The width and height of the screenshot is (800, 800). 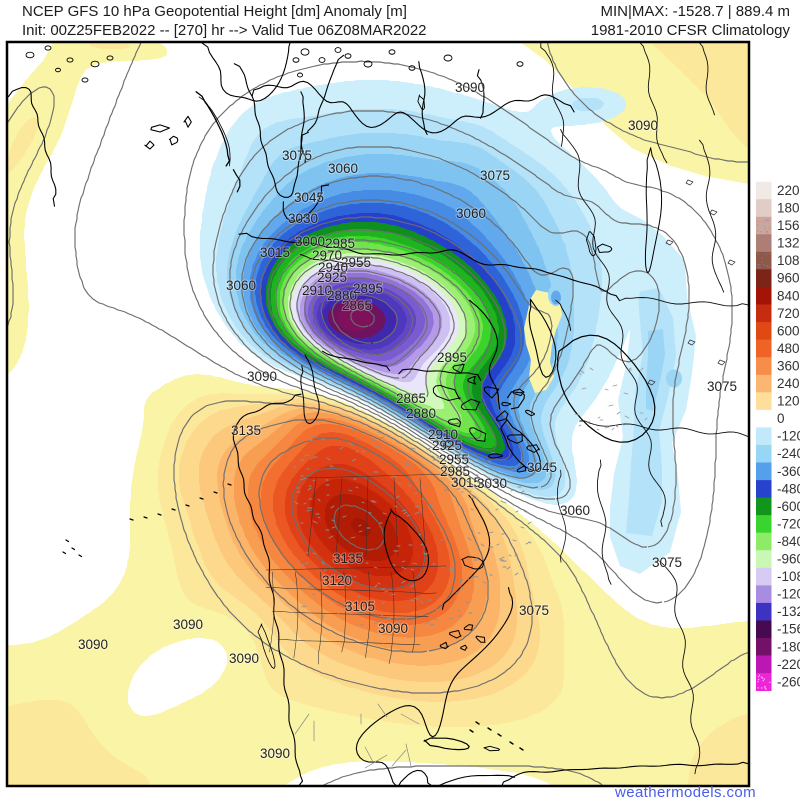 I want to click on svg-text: 840, so click(x=788, y=295).